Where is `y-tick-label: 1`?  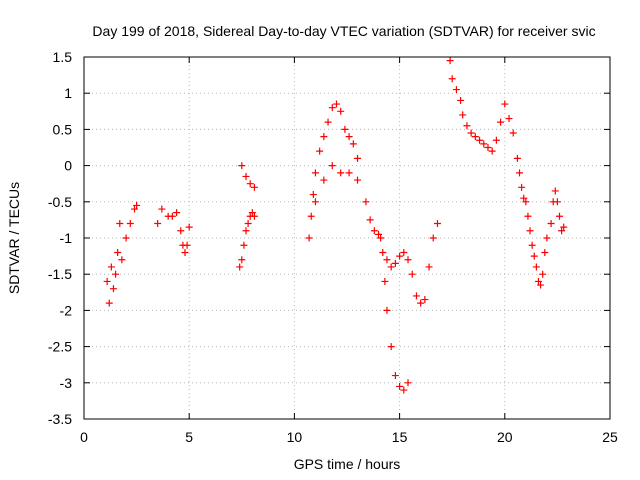 y-tick-label: 1 is located at coordinates (68, 93).